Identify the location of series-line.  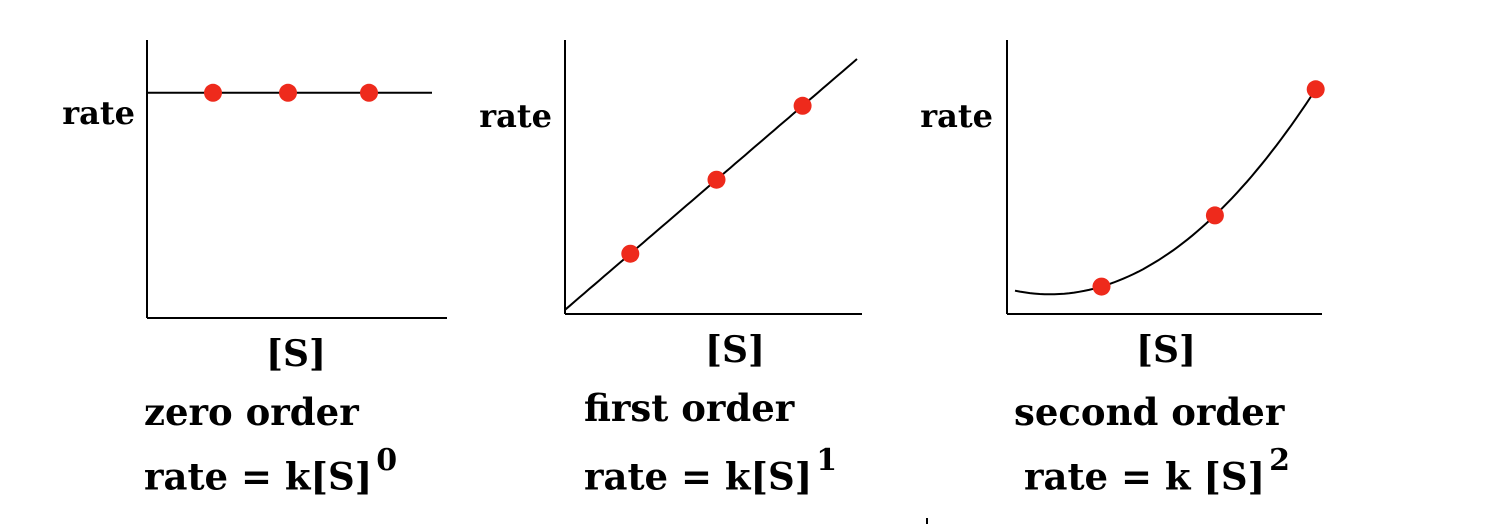
(1163, 195).